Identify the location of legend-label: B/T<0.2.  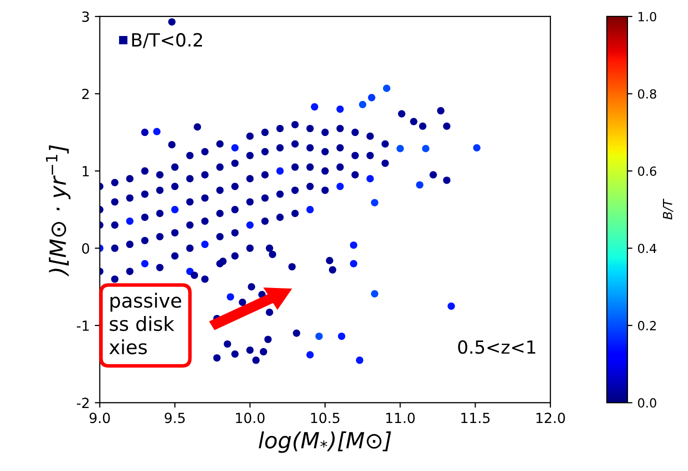
(167, 40).